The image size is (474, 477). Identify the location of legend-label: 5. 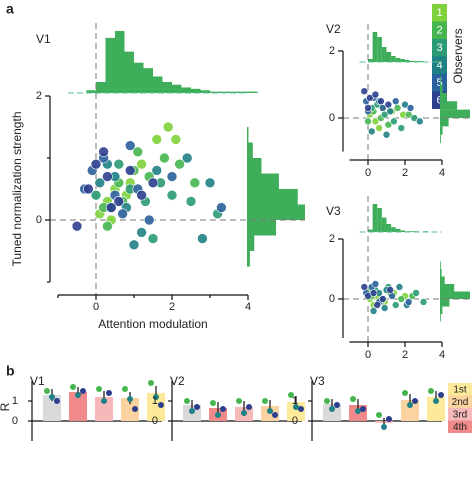
(439, 83).